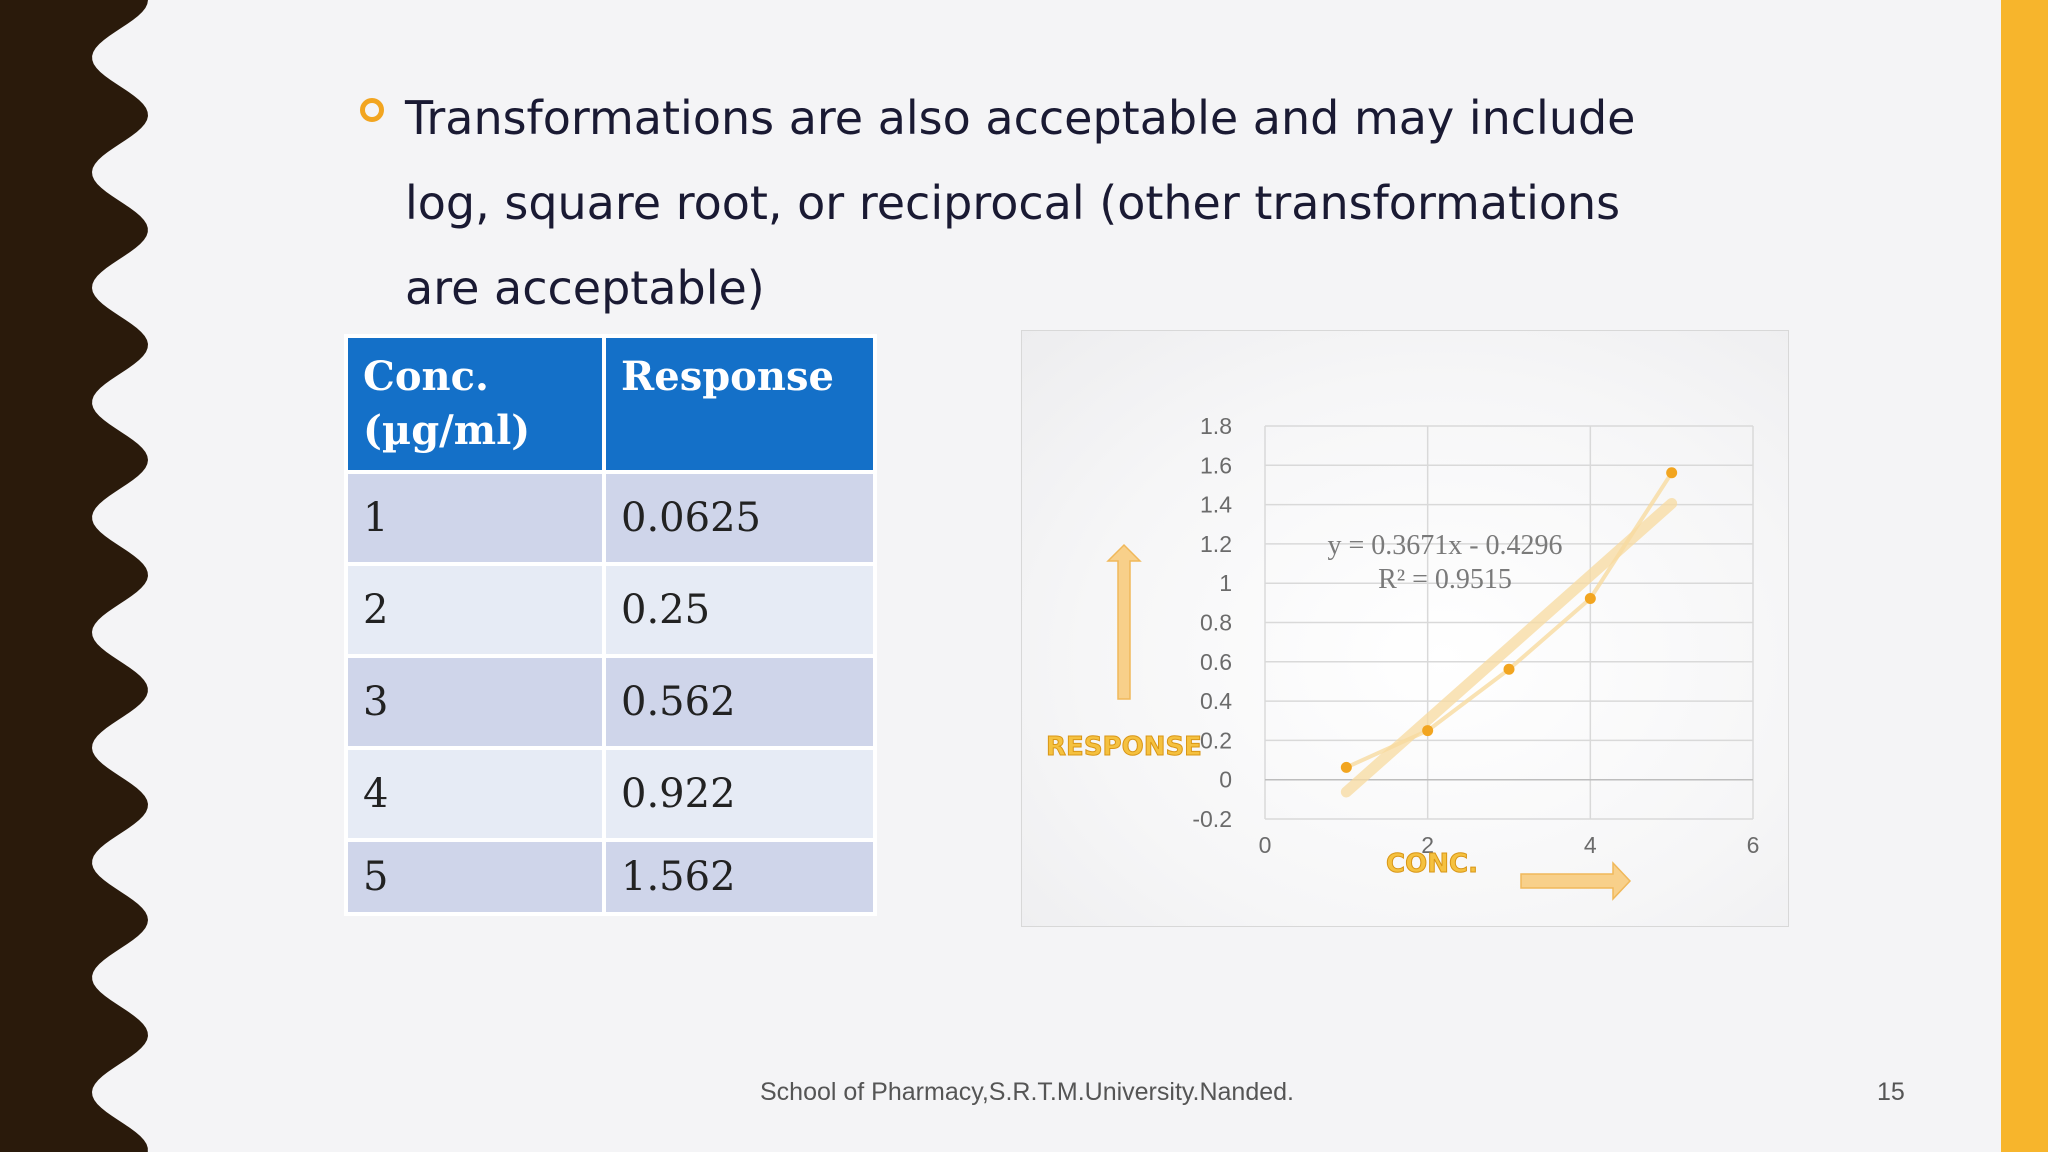 This screenshot has height=1152, width=2048. I want to click on table-cell-response: 0.562, so click(739, 702).